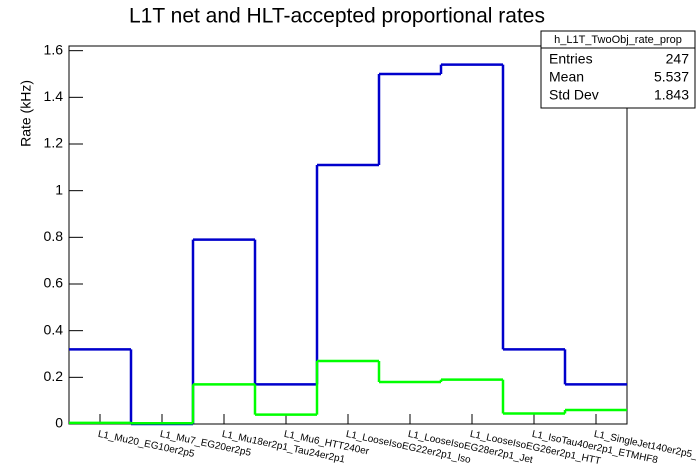  What do you see at coordinates (26, 113) in the screenshot?
I see `y-axis-label: Rate (kHz)` at bounding box center [26, 113].